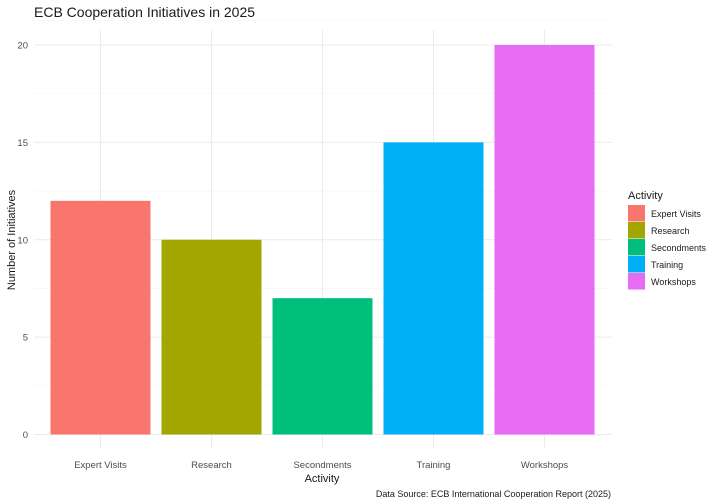 The width and height of the screenshot is (720, 504). I want to click on legend-label: Research, so click(670, 231).